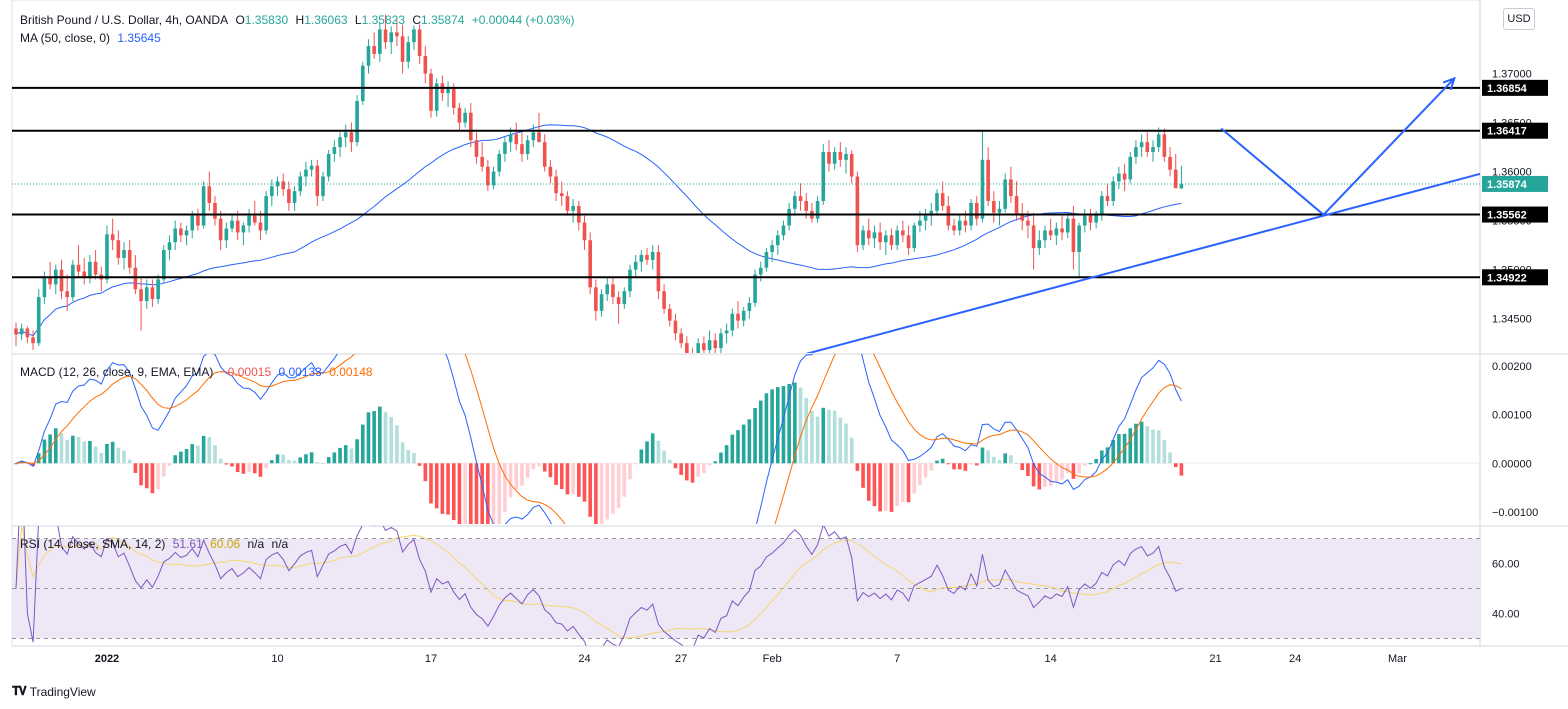 The image size is (1568, 709). Describe the element at coordinates (54, 691) in the screenshot. I see `brand-footer: 𝐓𝐕 TradingView` at that location.